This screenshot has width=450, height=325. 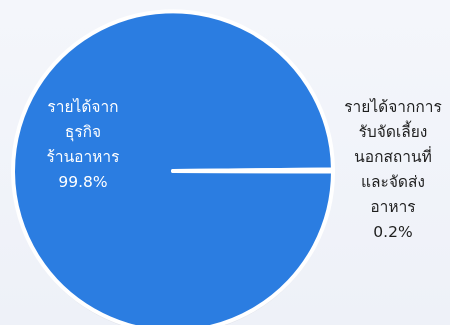 What do you see at coordinates (83, 144) in the screenshot?
I see `slice-label-0: รายได้จากธุรกิจร้านอาหาร 99.8%` at bounding box center [83, 144].